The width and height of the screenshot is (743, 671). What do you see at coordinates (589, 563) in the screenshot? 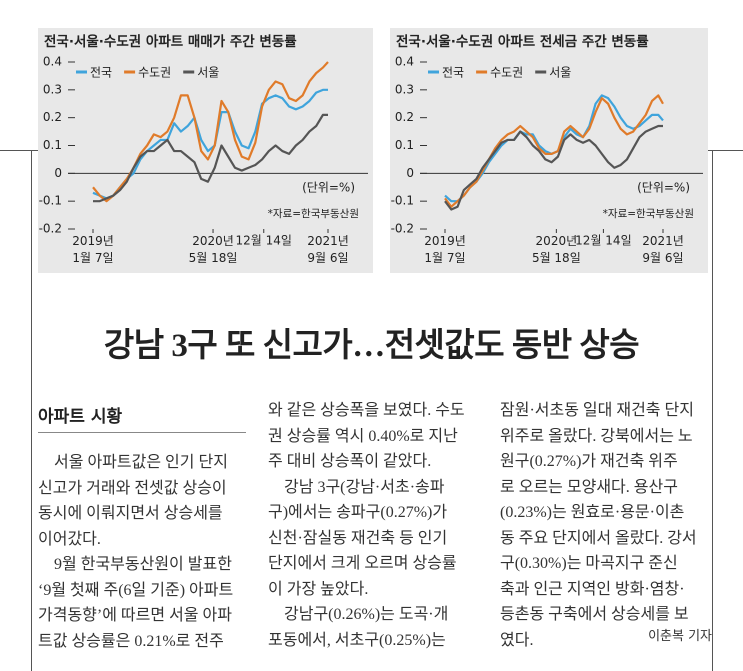
I see `text-line: 구(0.30%)는 마곡지구 준신` at bounding box center [589, 563].